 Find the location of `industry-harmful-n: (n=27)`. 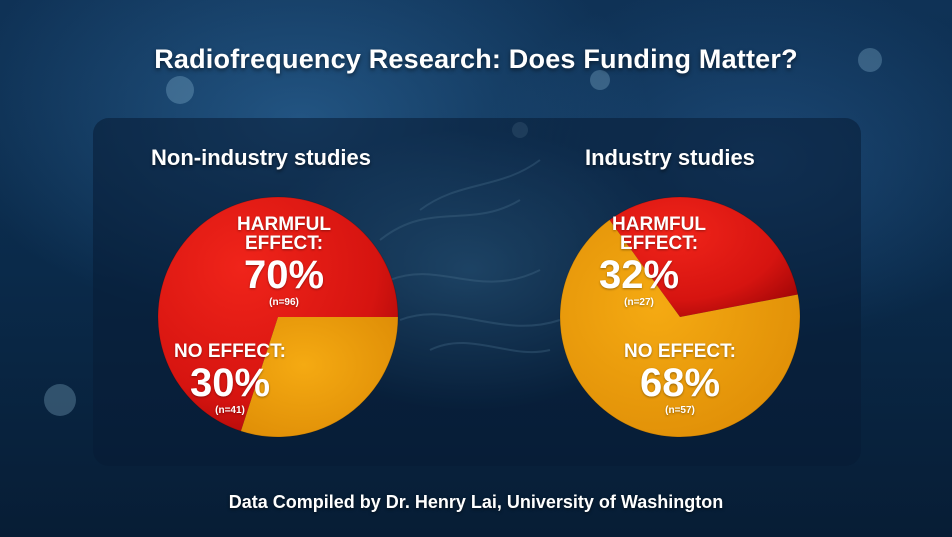

industry-harmful-n: (n=27) is located at coordinates (639, 302).